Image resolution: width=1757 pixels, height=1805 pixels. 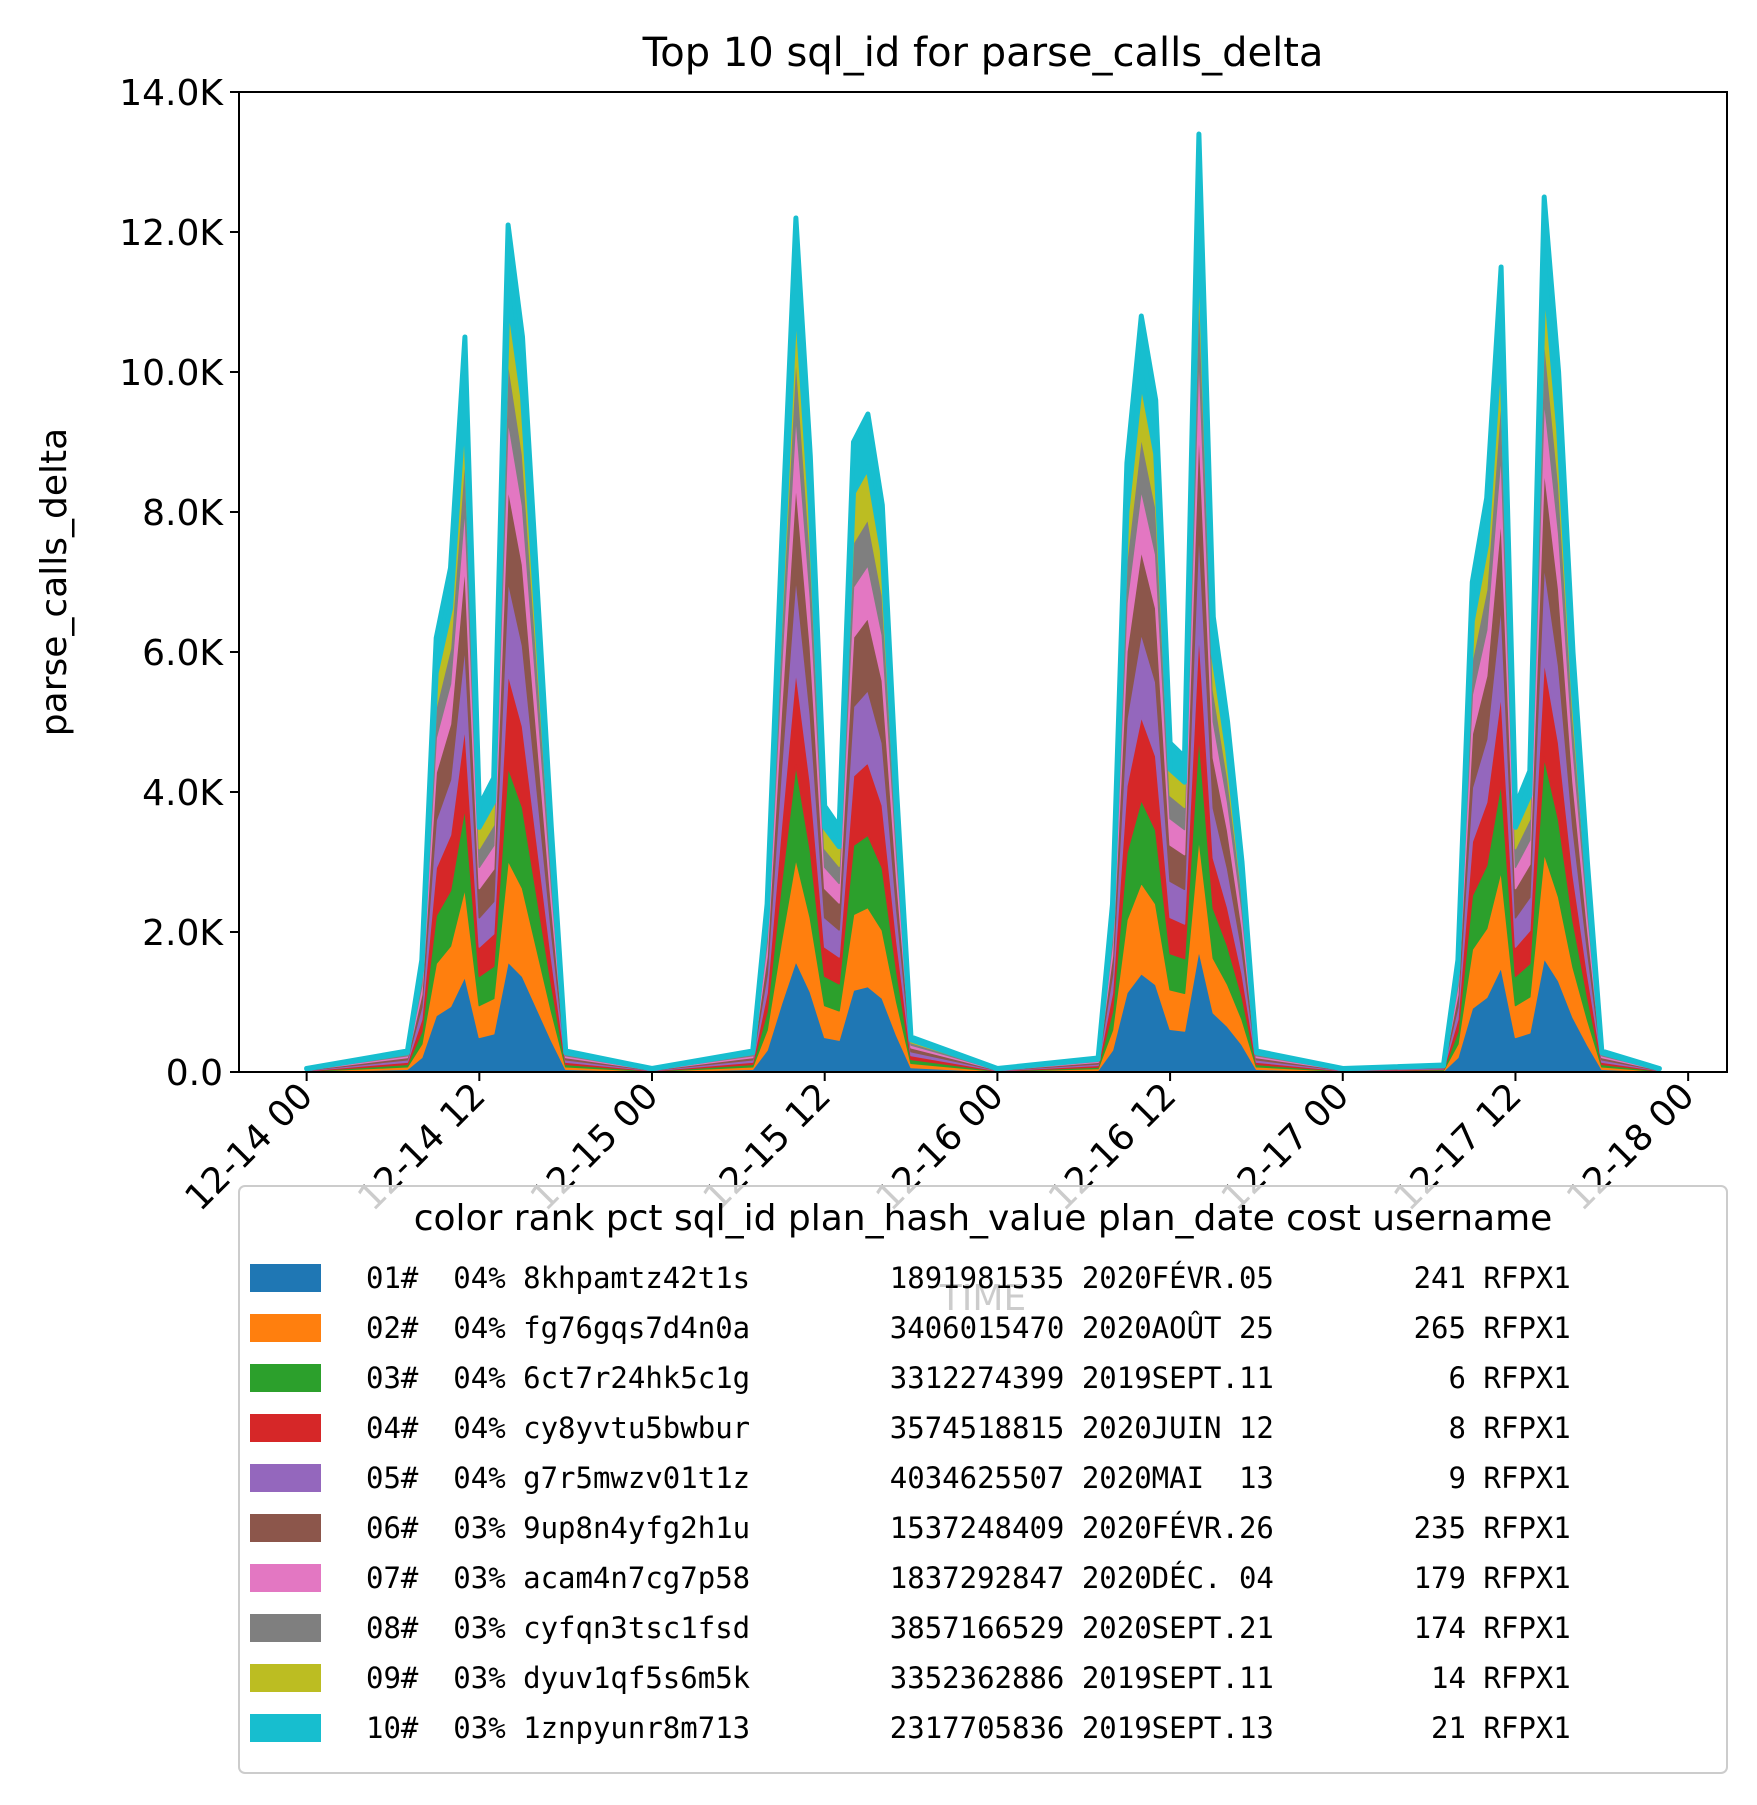 I want to click on y-tick-label: 0.0, so click(x=194, y=1073).